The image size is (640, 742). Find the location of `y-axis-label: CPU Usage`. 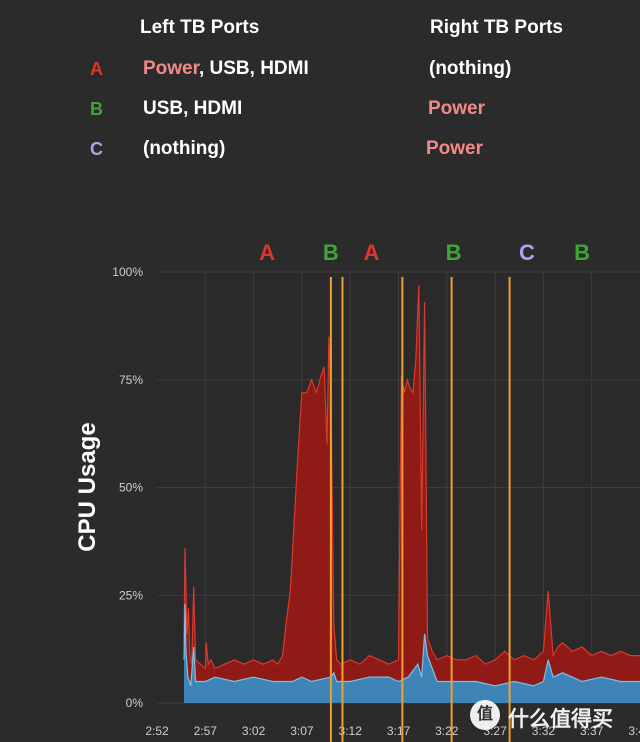

y-axis-label: CPU Usage is located at coordinates (87, 486).